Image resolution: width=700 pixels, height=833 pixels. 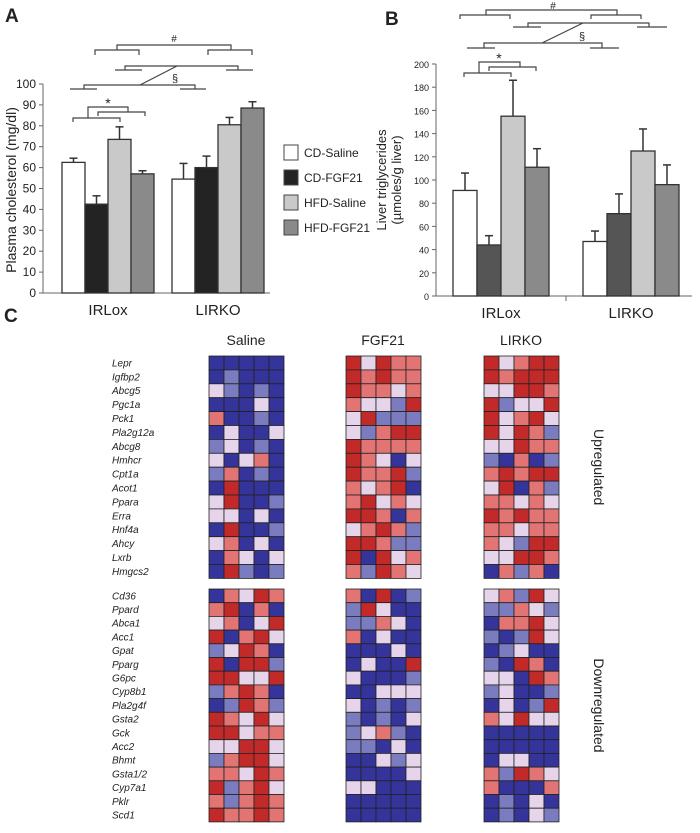 What do you see at coordinates (124, 761) in the screenshot?
I see `gene-label: Bhmt` at bounding box center [124, 761].